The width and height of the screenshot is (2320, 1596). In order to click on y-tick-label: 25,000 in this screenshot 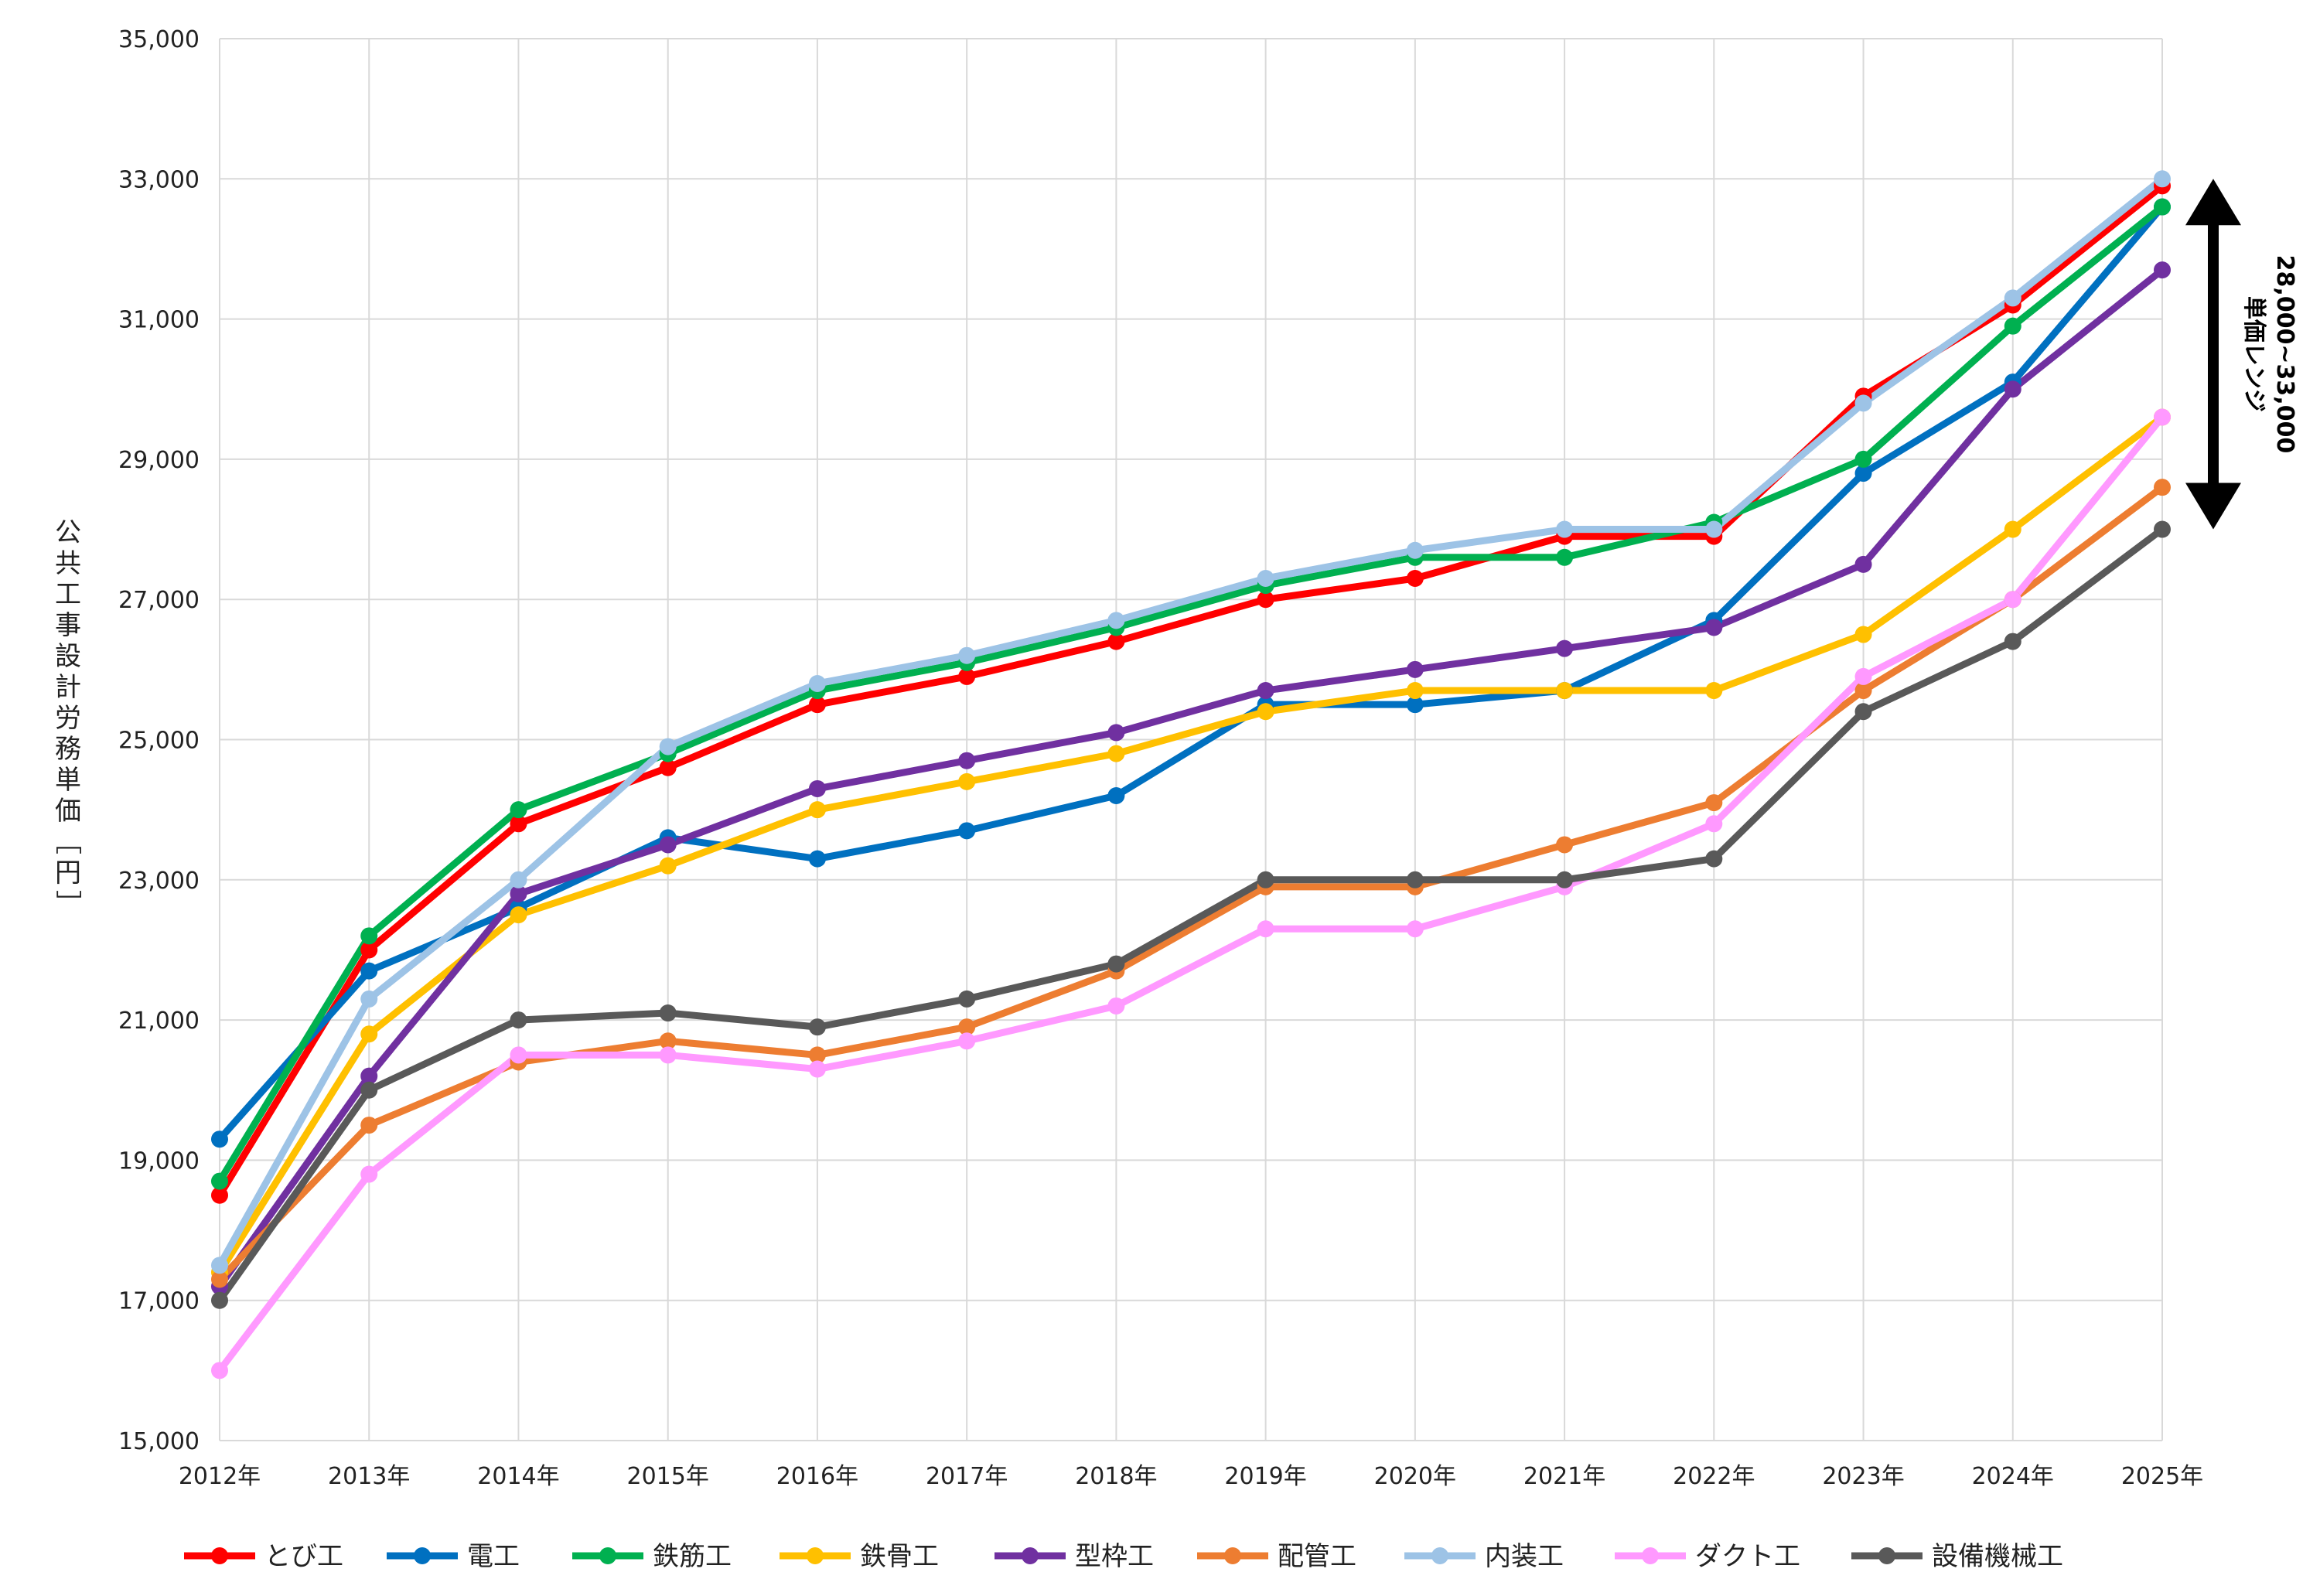, I will do `click(159, 741)`.